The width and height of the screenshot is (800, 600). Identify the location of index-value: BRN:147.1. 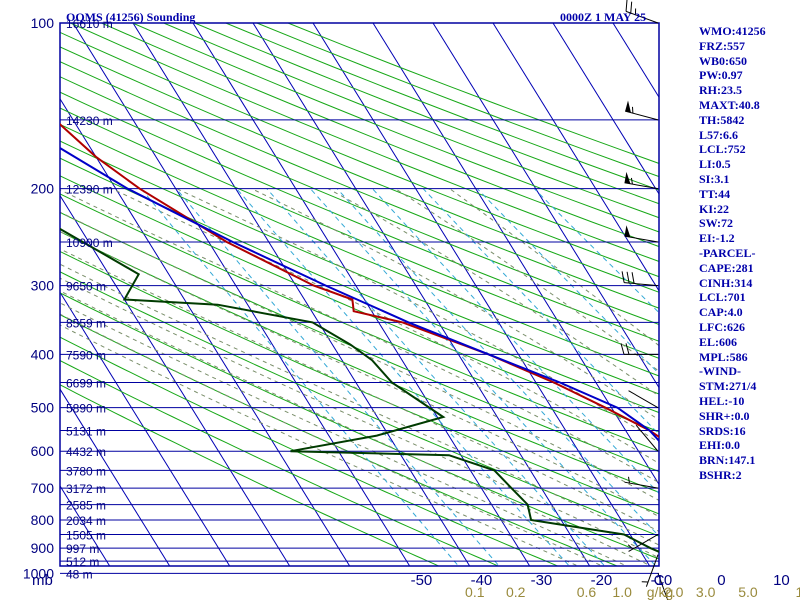
(727, 460).